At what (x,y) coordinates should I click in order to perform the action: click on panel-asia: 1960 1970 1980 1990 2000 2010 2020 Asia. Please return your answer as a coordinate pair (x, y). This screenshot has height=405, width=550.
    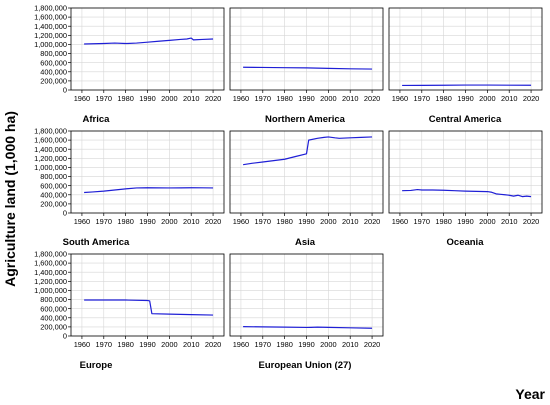
    Looking at the image, I should click on (306, 189).